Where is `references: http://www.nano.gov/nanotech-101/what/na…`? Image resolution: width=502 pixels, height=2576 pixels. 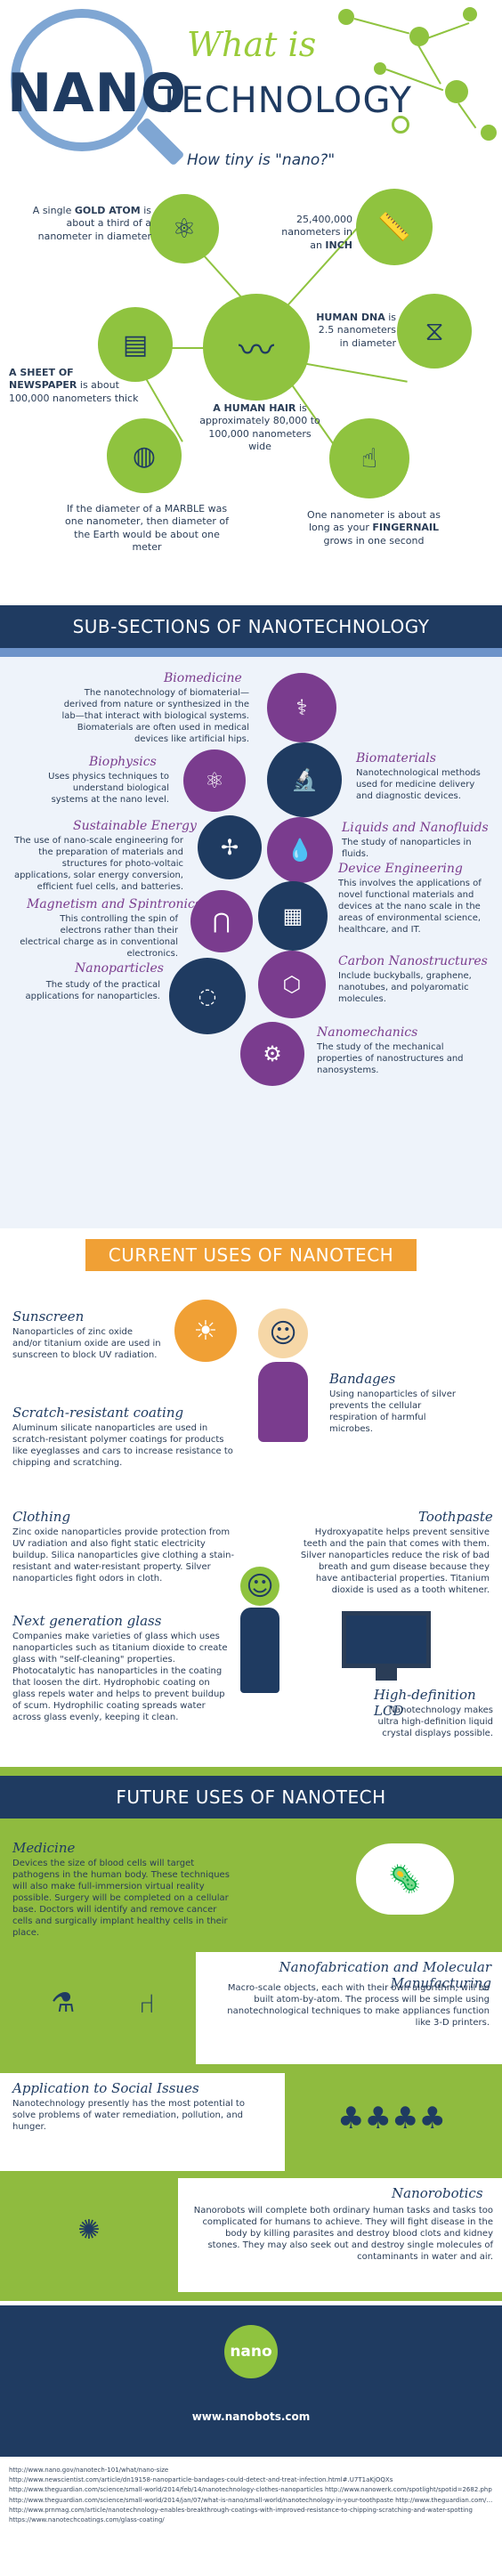
references: http://www.nano.gov/nanotech-101/what/na… is located at coordinates (251, 2495).